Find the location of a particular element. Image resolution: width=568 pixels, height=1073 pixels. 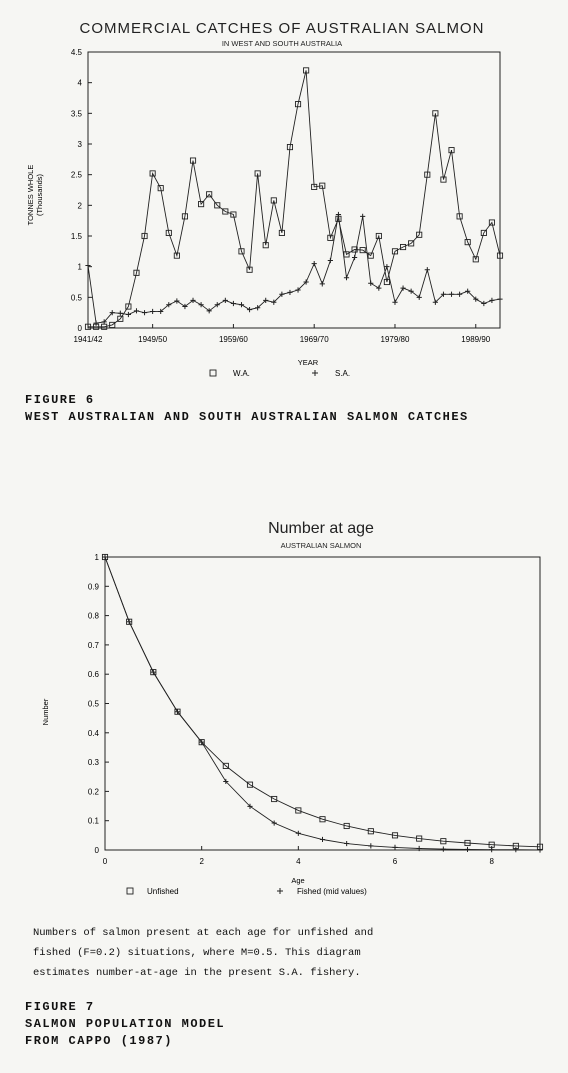

x-tick-label: 1959/60 is located at coordinates (233, 339).